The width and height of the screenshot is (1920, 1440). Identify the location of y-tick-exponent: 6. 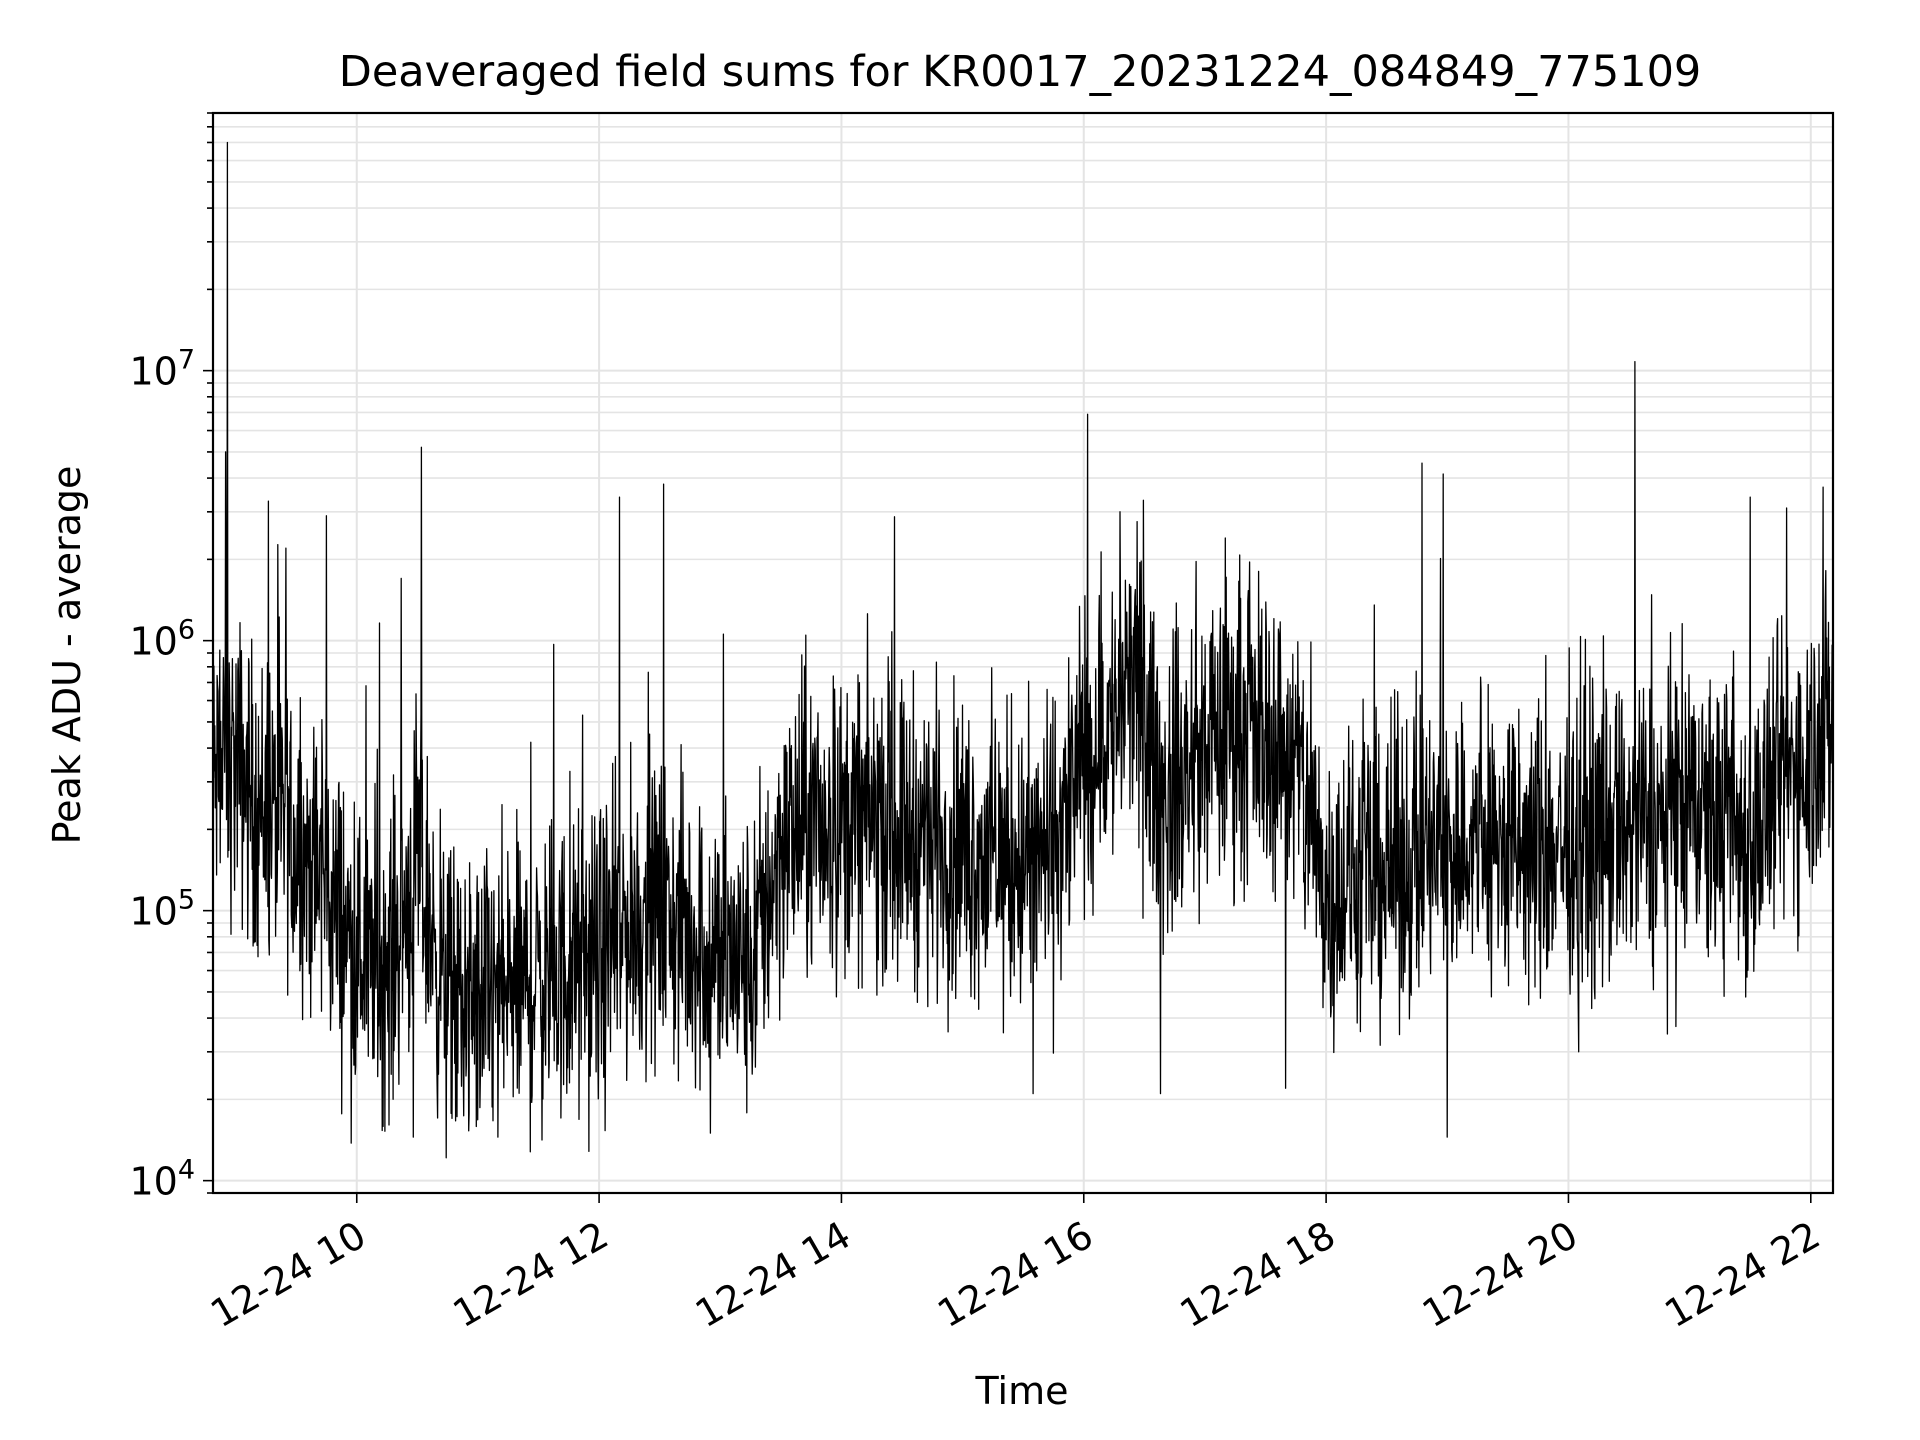
(186, 630).